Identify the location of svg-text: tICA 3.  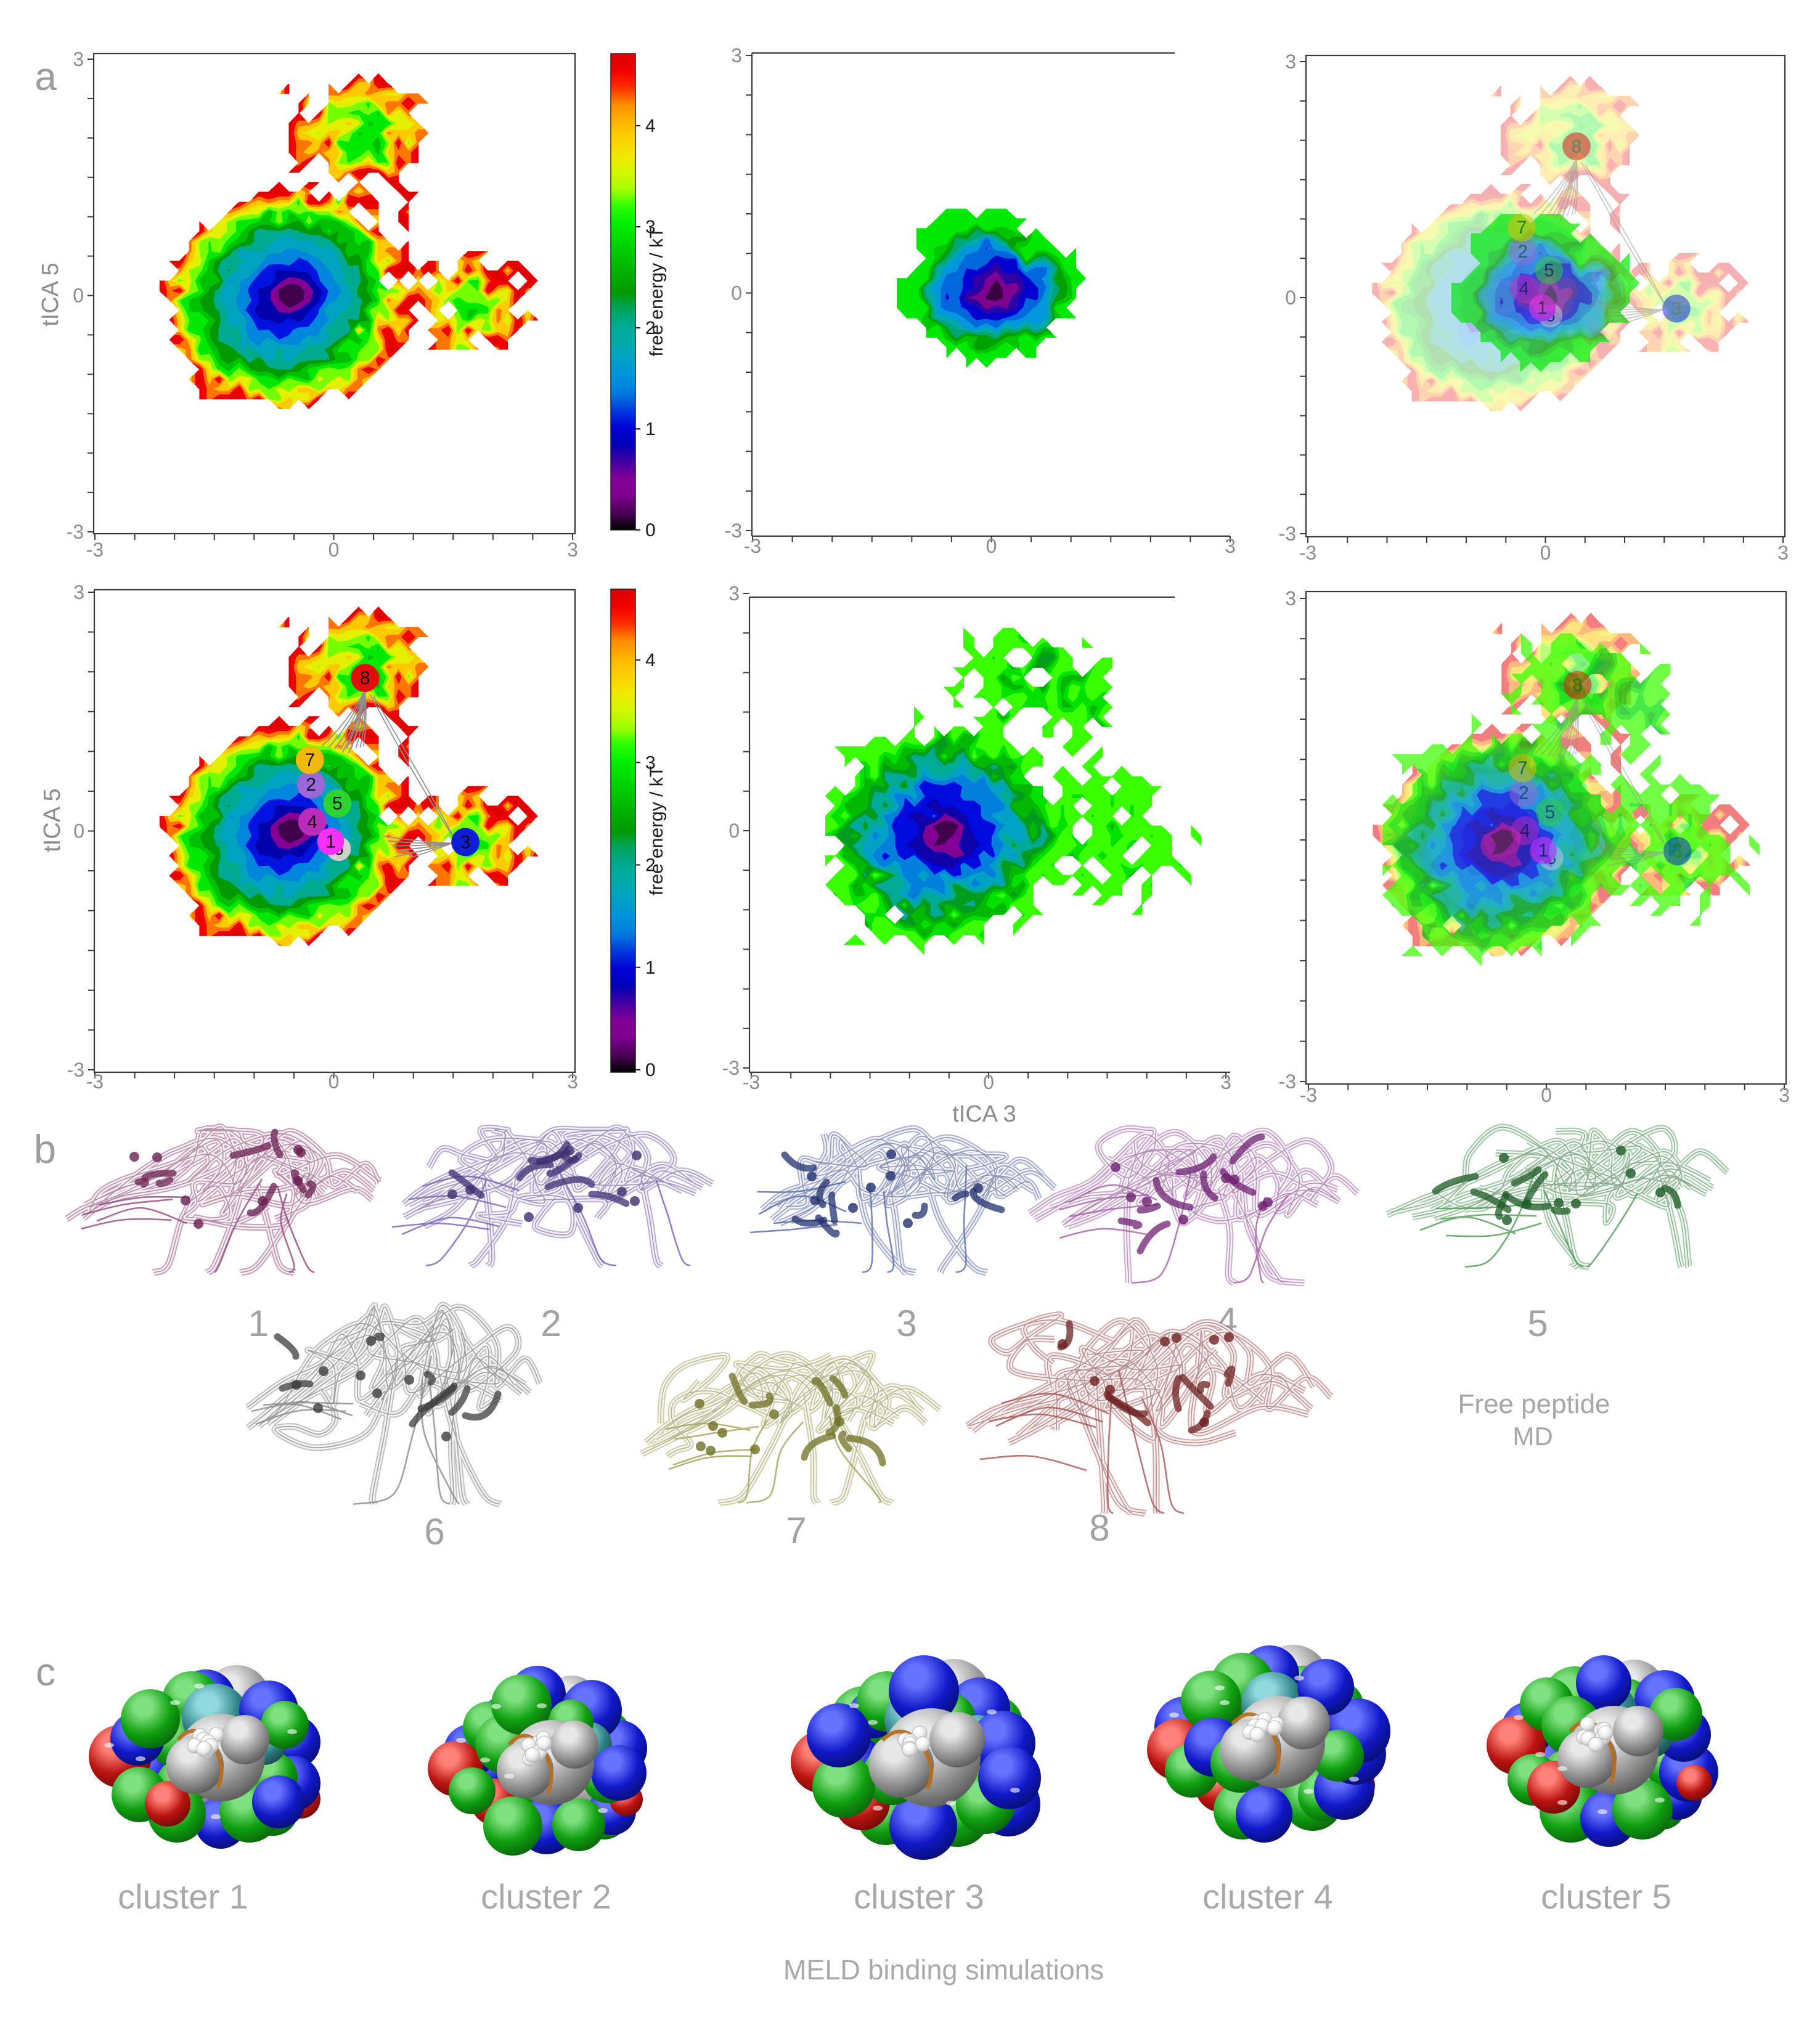
(984, 1114).